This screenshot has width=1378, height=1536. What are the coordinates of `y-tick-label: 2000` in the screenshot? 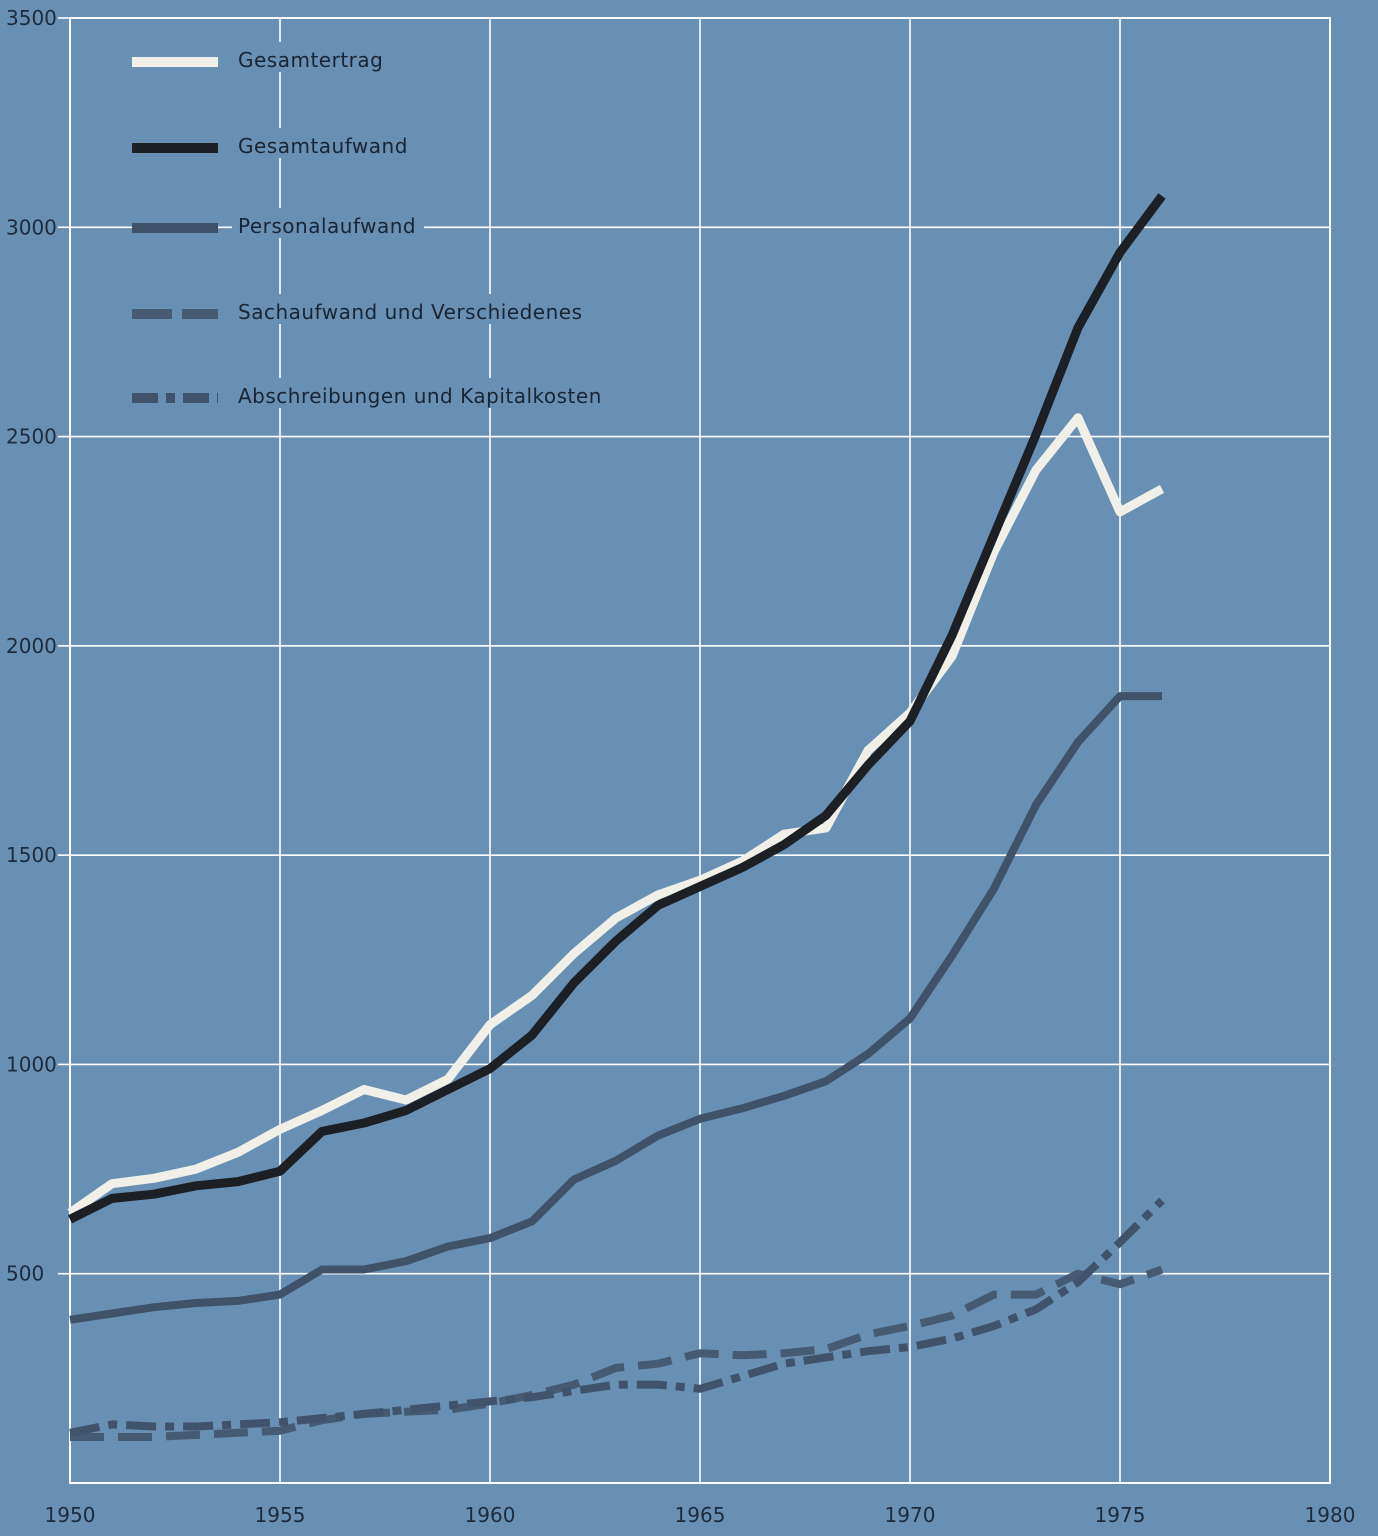 It's located at (31, 646).